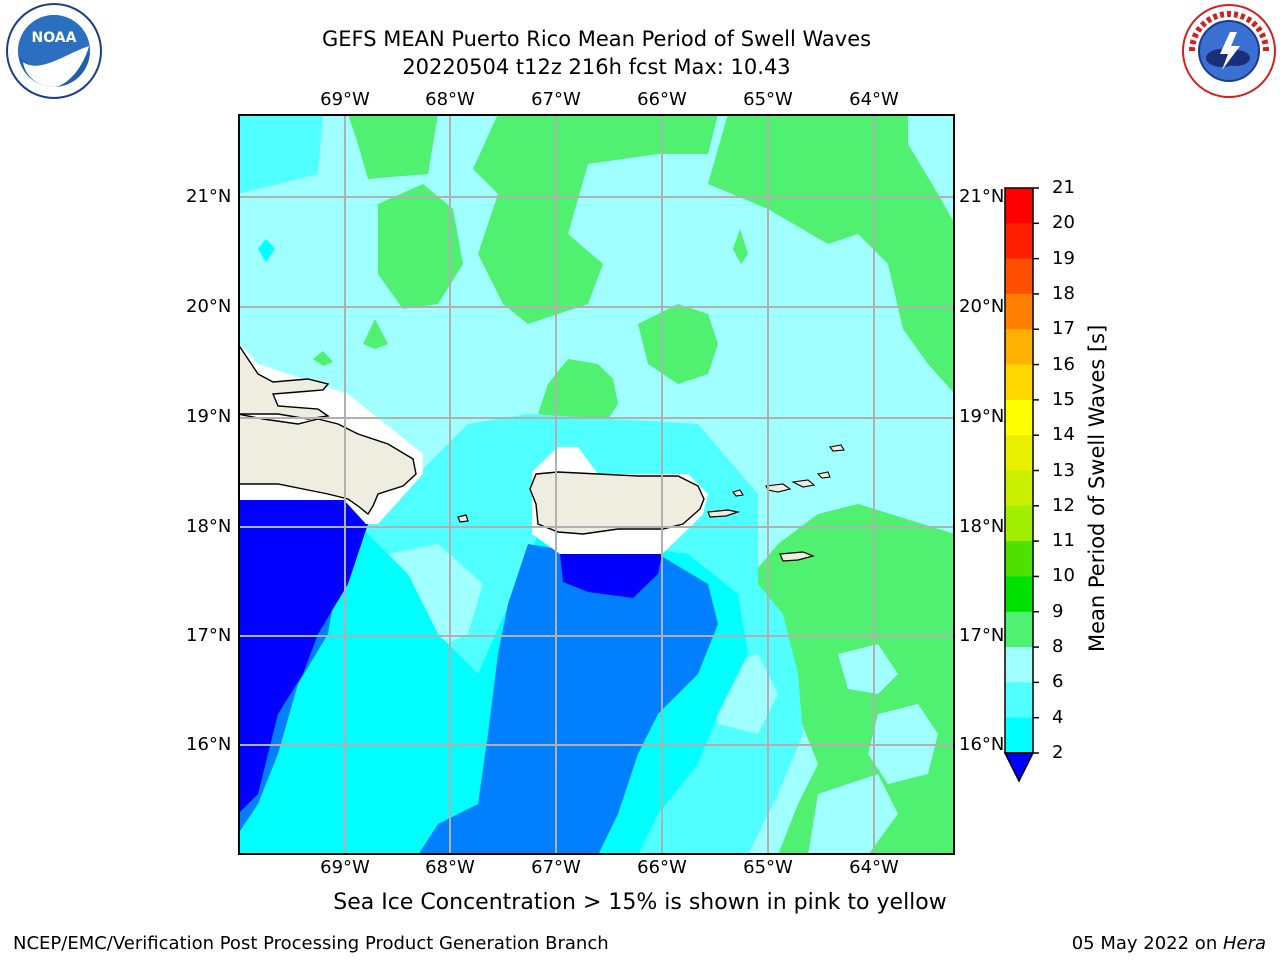 Image resolution: width=1280 pixels, height=960 pixels. What do you see at coordinates (1058, 682) in the screenshot?
I see `colorbar-tick-label: 6` at bounding box center [1058, 682].